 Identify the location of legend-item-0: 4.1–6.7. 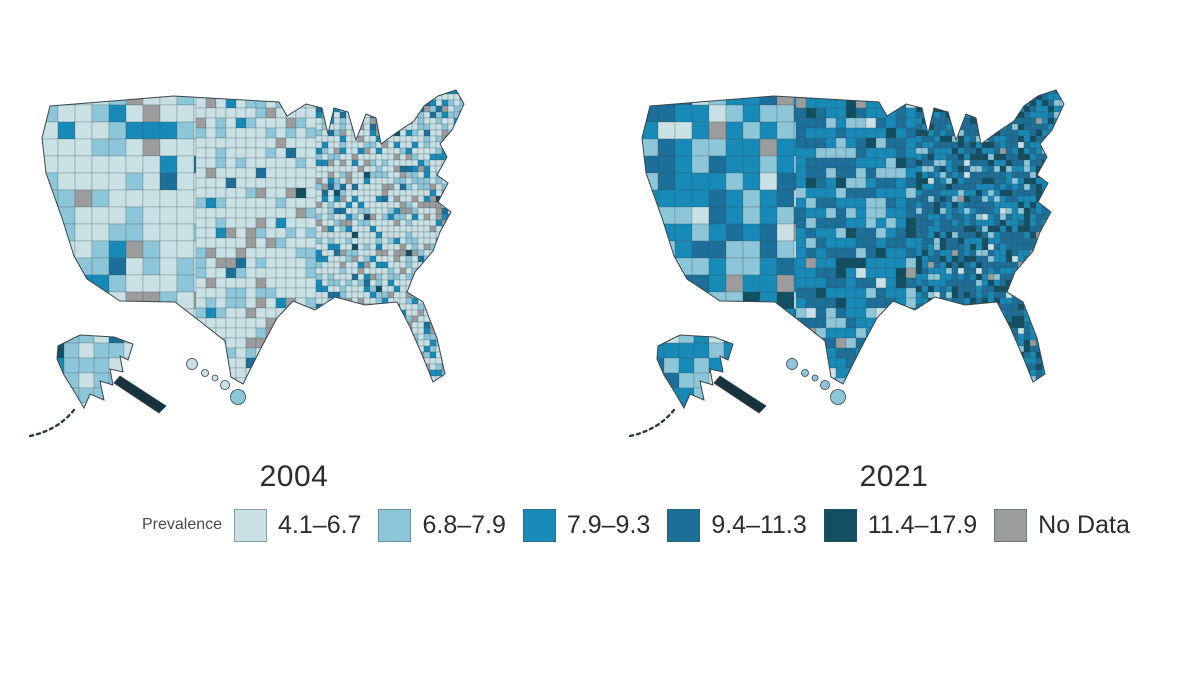
(298, 525).